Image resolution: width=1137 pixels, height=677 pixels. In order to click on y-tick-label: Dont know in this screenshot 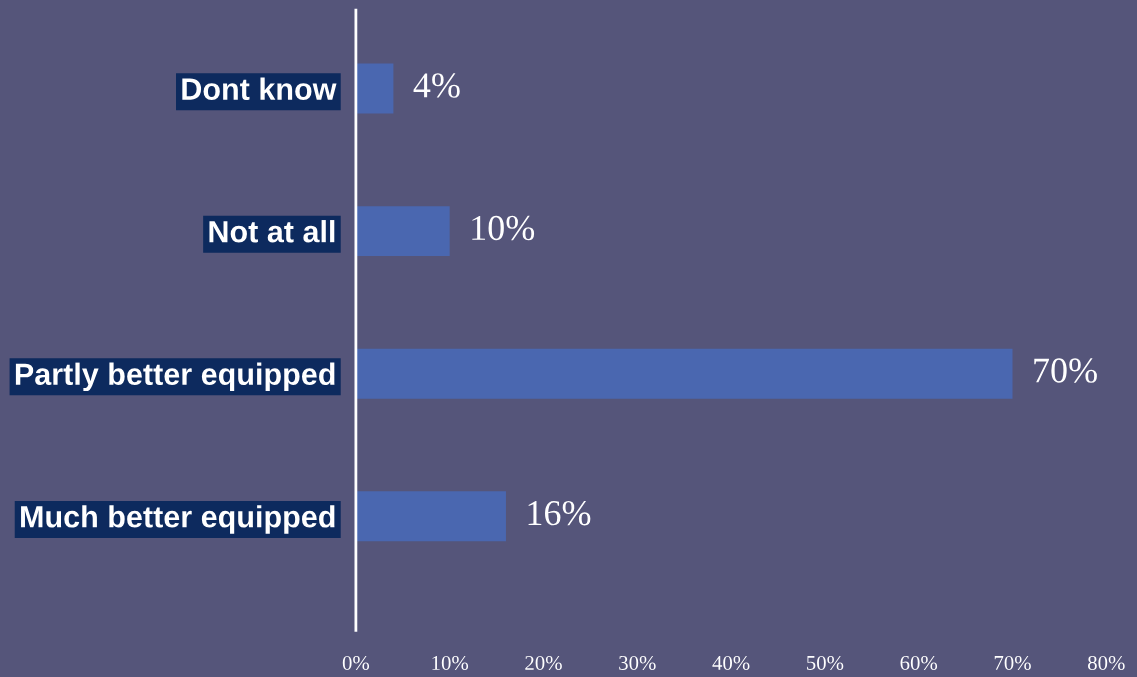, I will do `click(259, 88)`.